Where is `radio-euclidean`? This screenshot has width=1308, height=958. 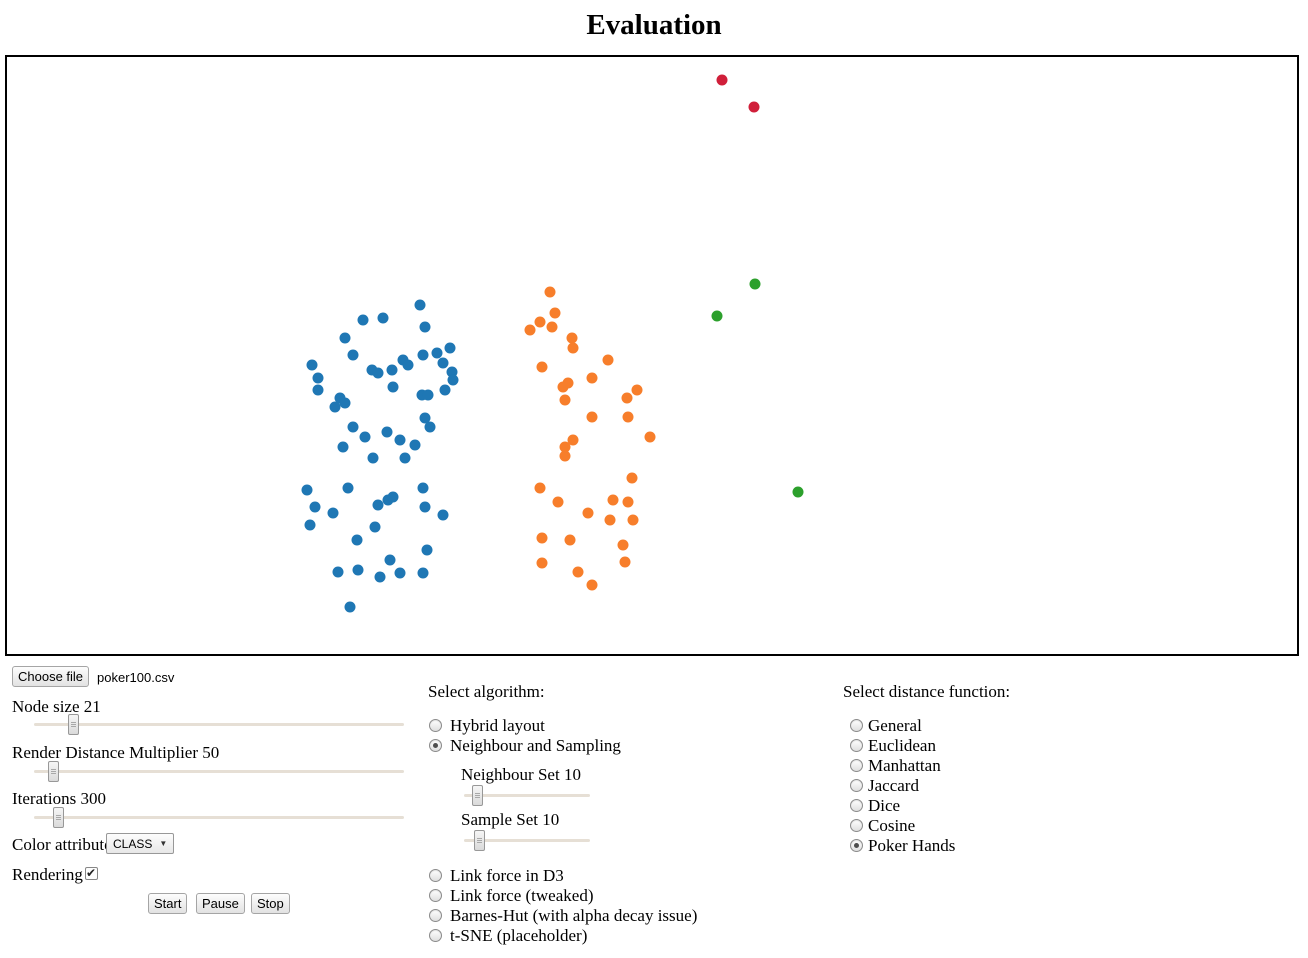
radio-euclidean is located at coordinates (856, 745).